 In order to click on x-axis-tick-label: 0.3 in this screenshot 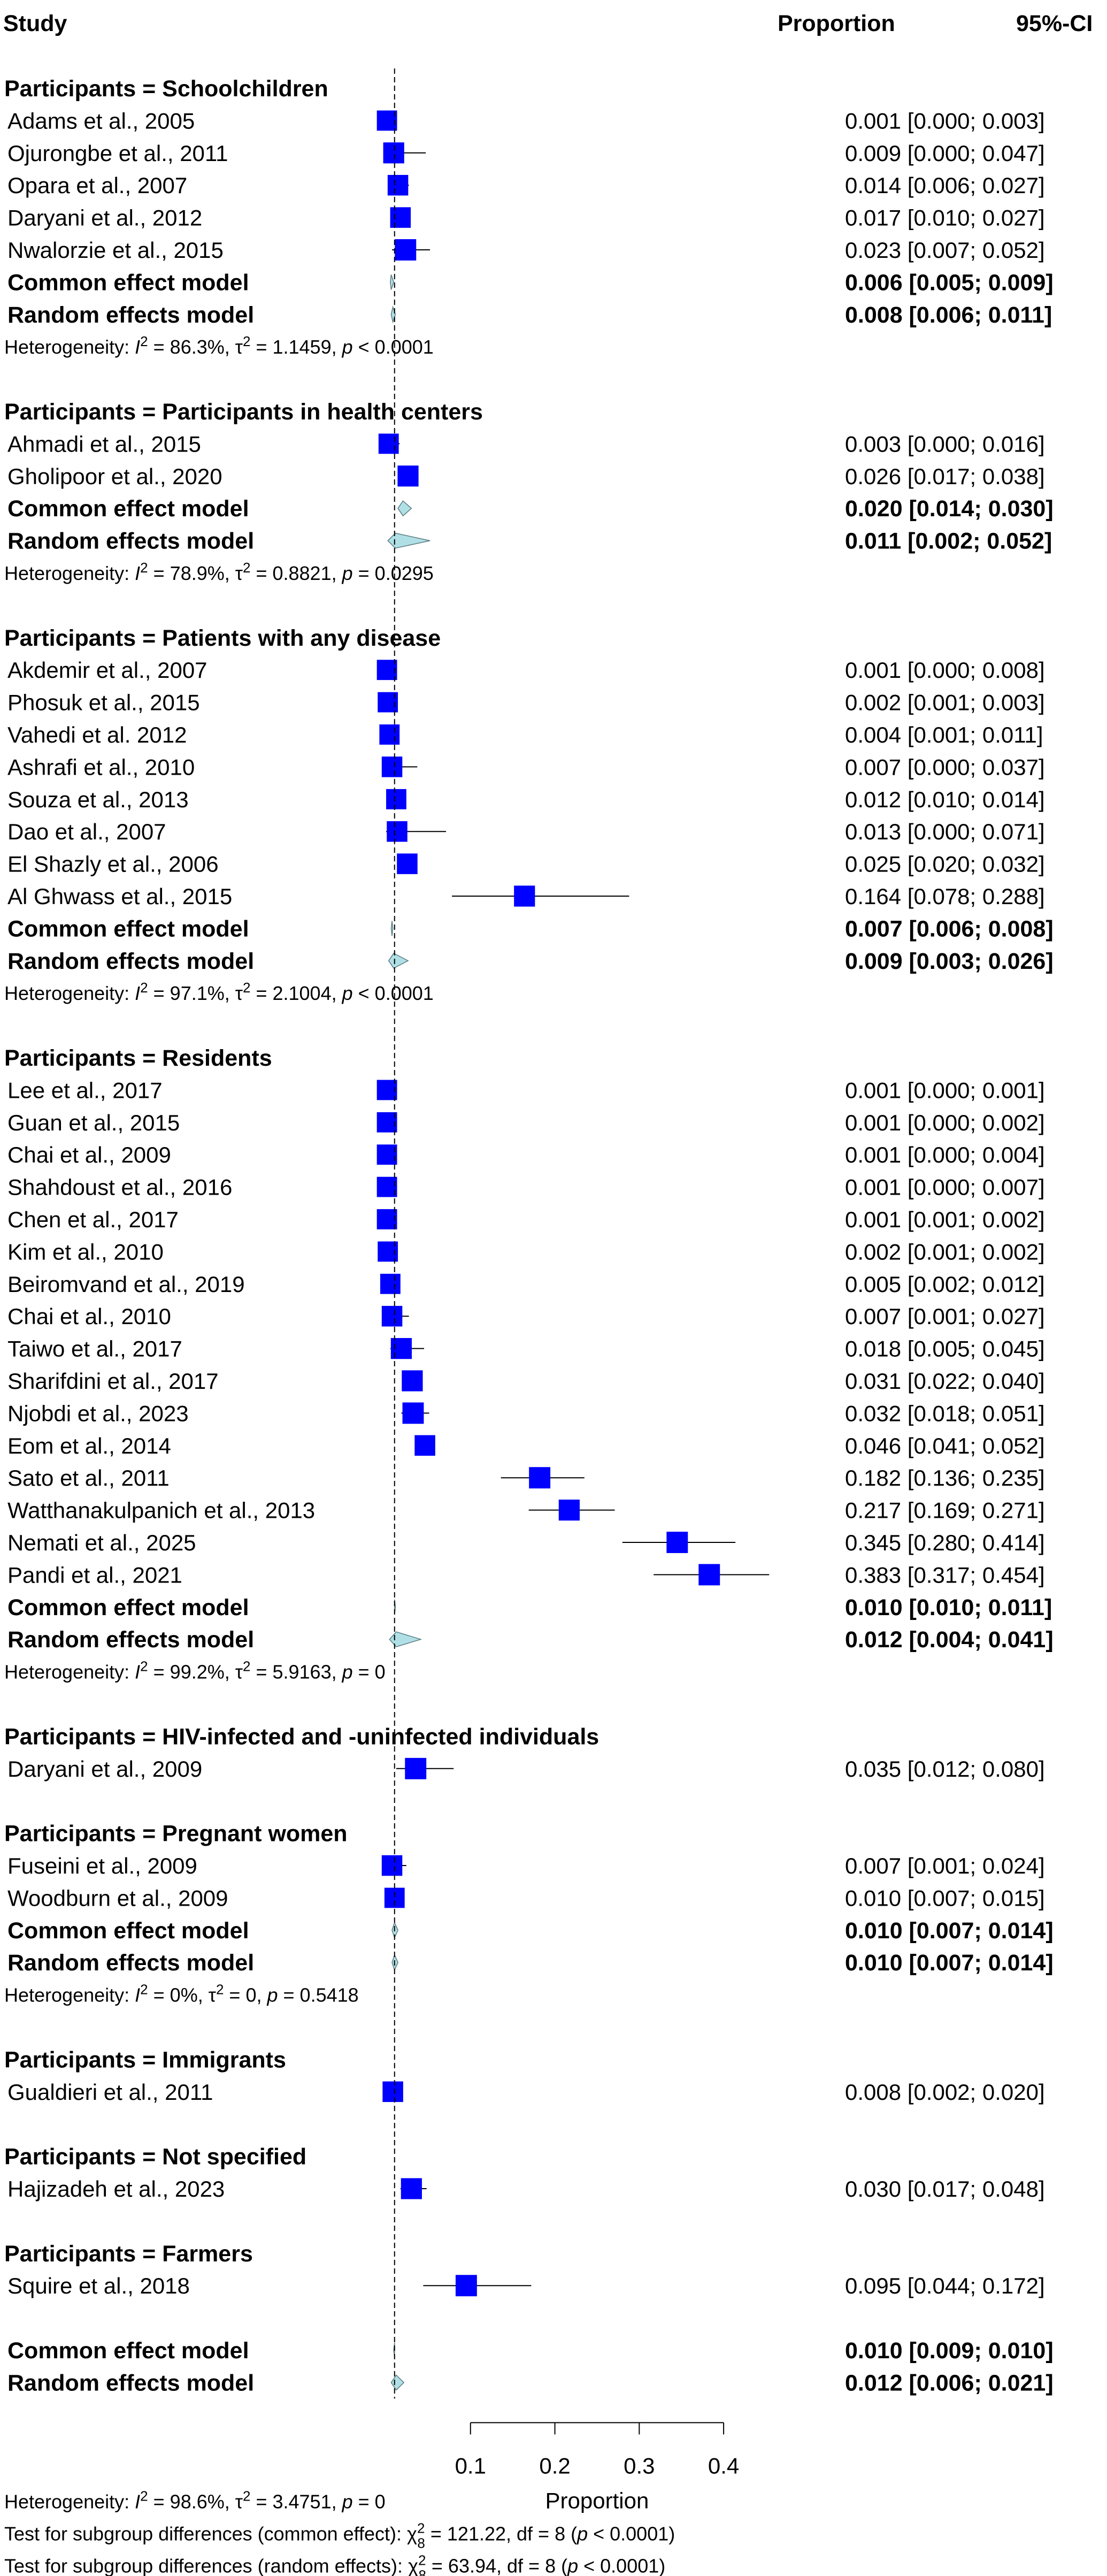, I will do `click(639, 2465)`.